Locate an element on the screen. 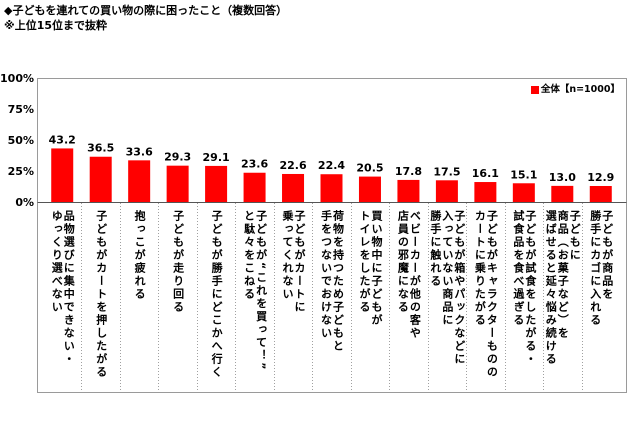 The image size is (640, 426). category-label: 子どもが箱やパックなどに 入っていない商品に 勝手に触れる is located at coordinates (447, 288).